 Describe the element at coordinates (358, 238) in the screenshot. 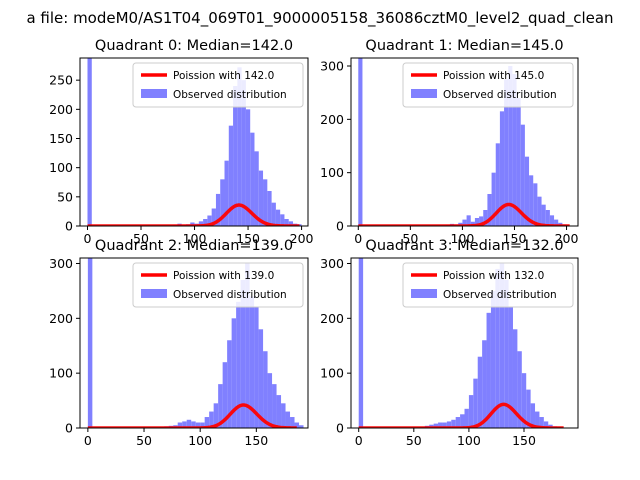

I see `x-tick-label: 0` at that location.